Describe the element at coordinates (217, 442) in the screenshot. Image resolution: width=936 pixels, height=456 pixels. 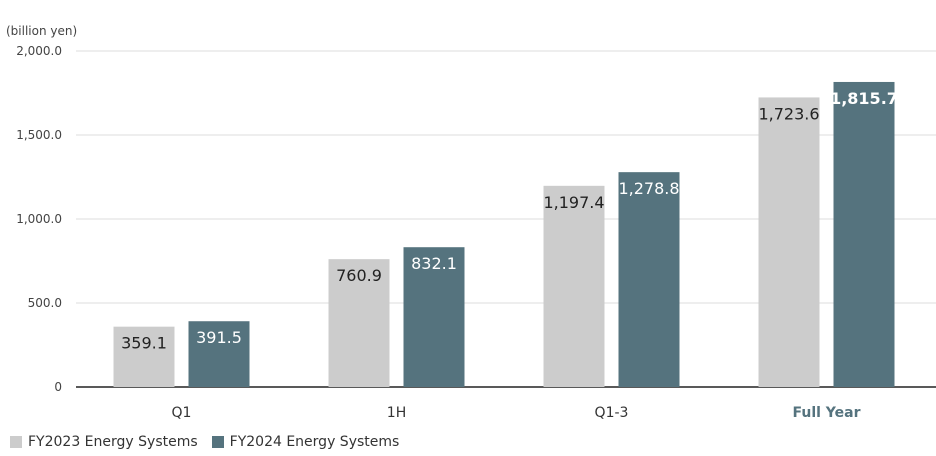
I see `legend-swatch-fy2024` at that location.